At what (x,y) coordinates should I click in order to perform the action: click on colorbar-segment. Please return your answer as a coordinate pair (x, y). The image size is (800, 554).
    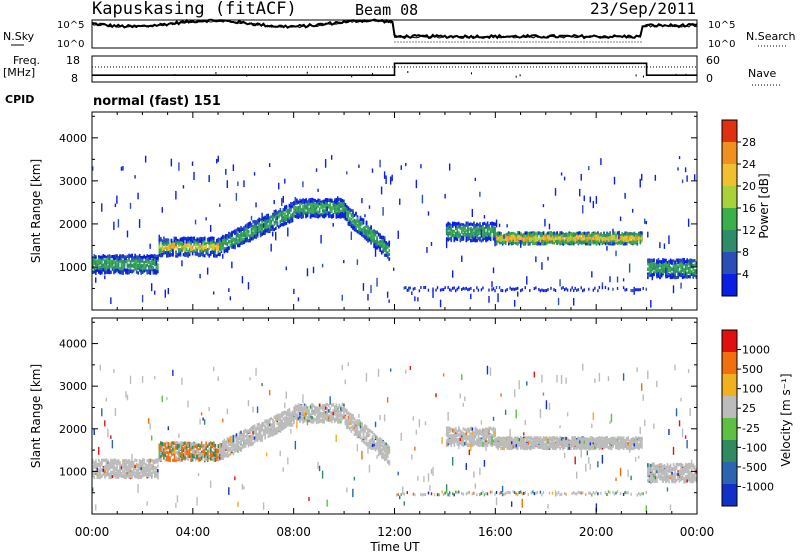
    Looking at the image, I should click on (729, 263).